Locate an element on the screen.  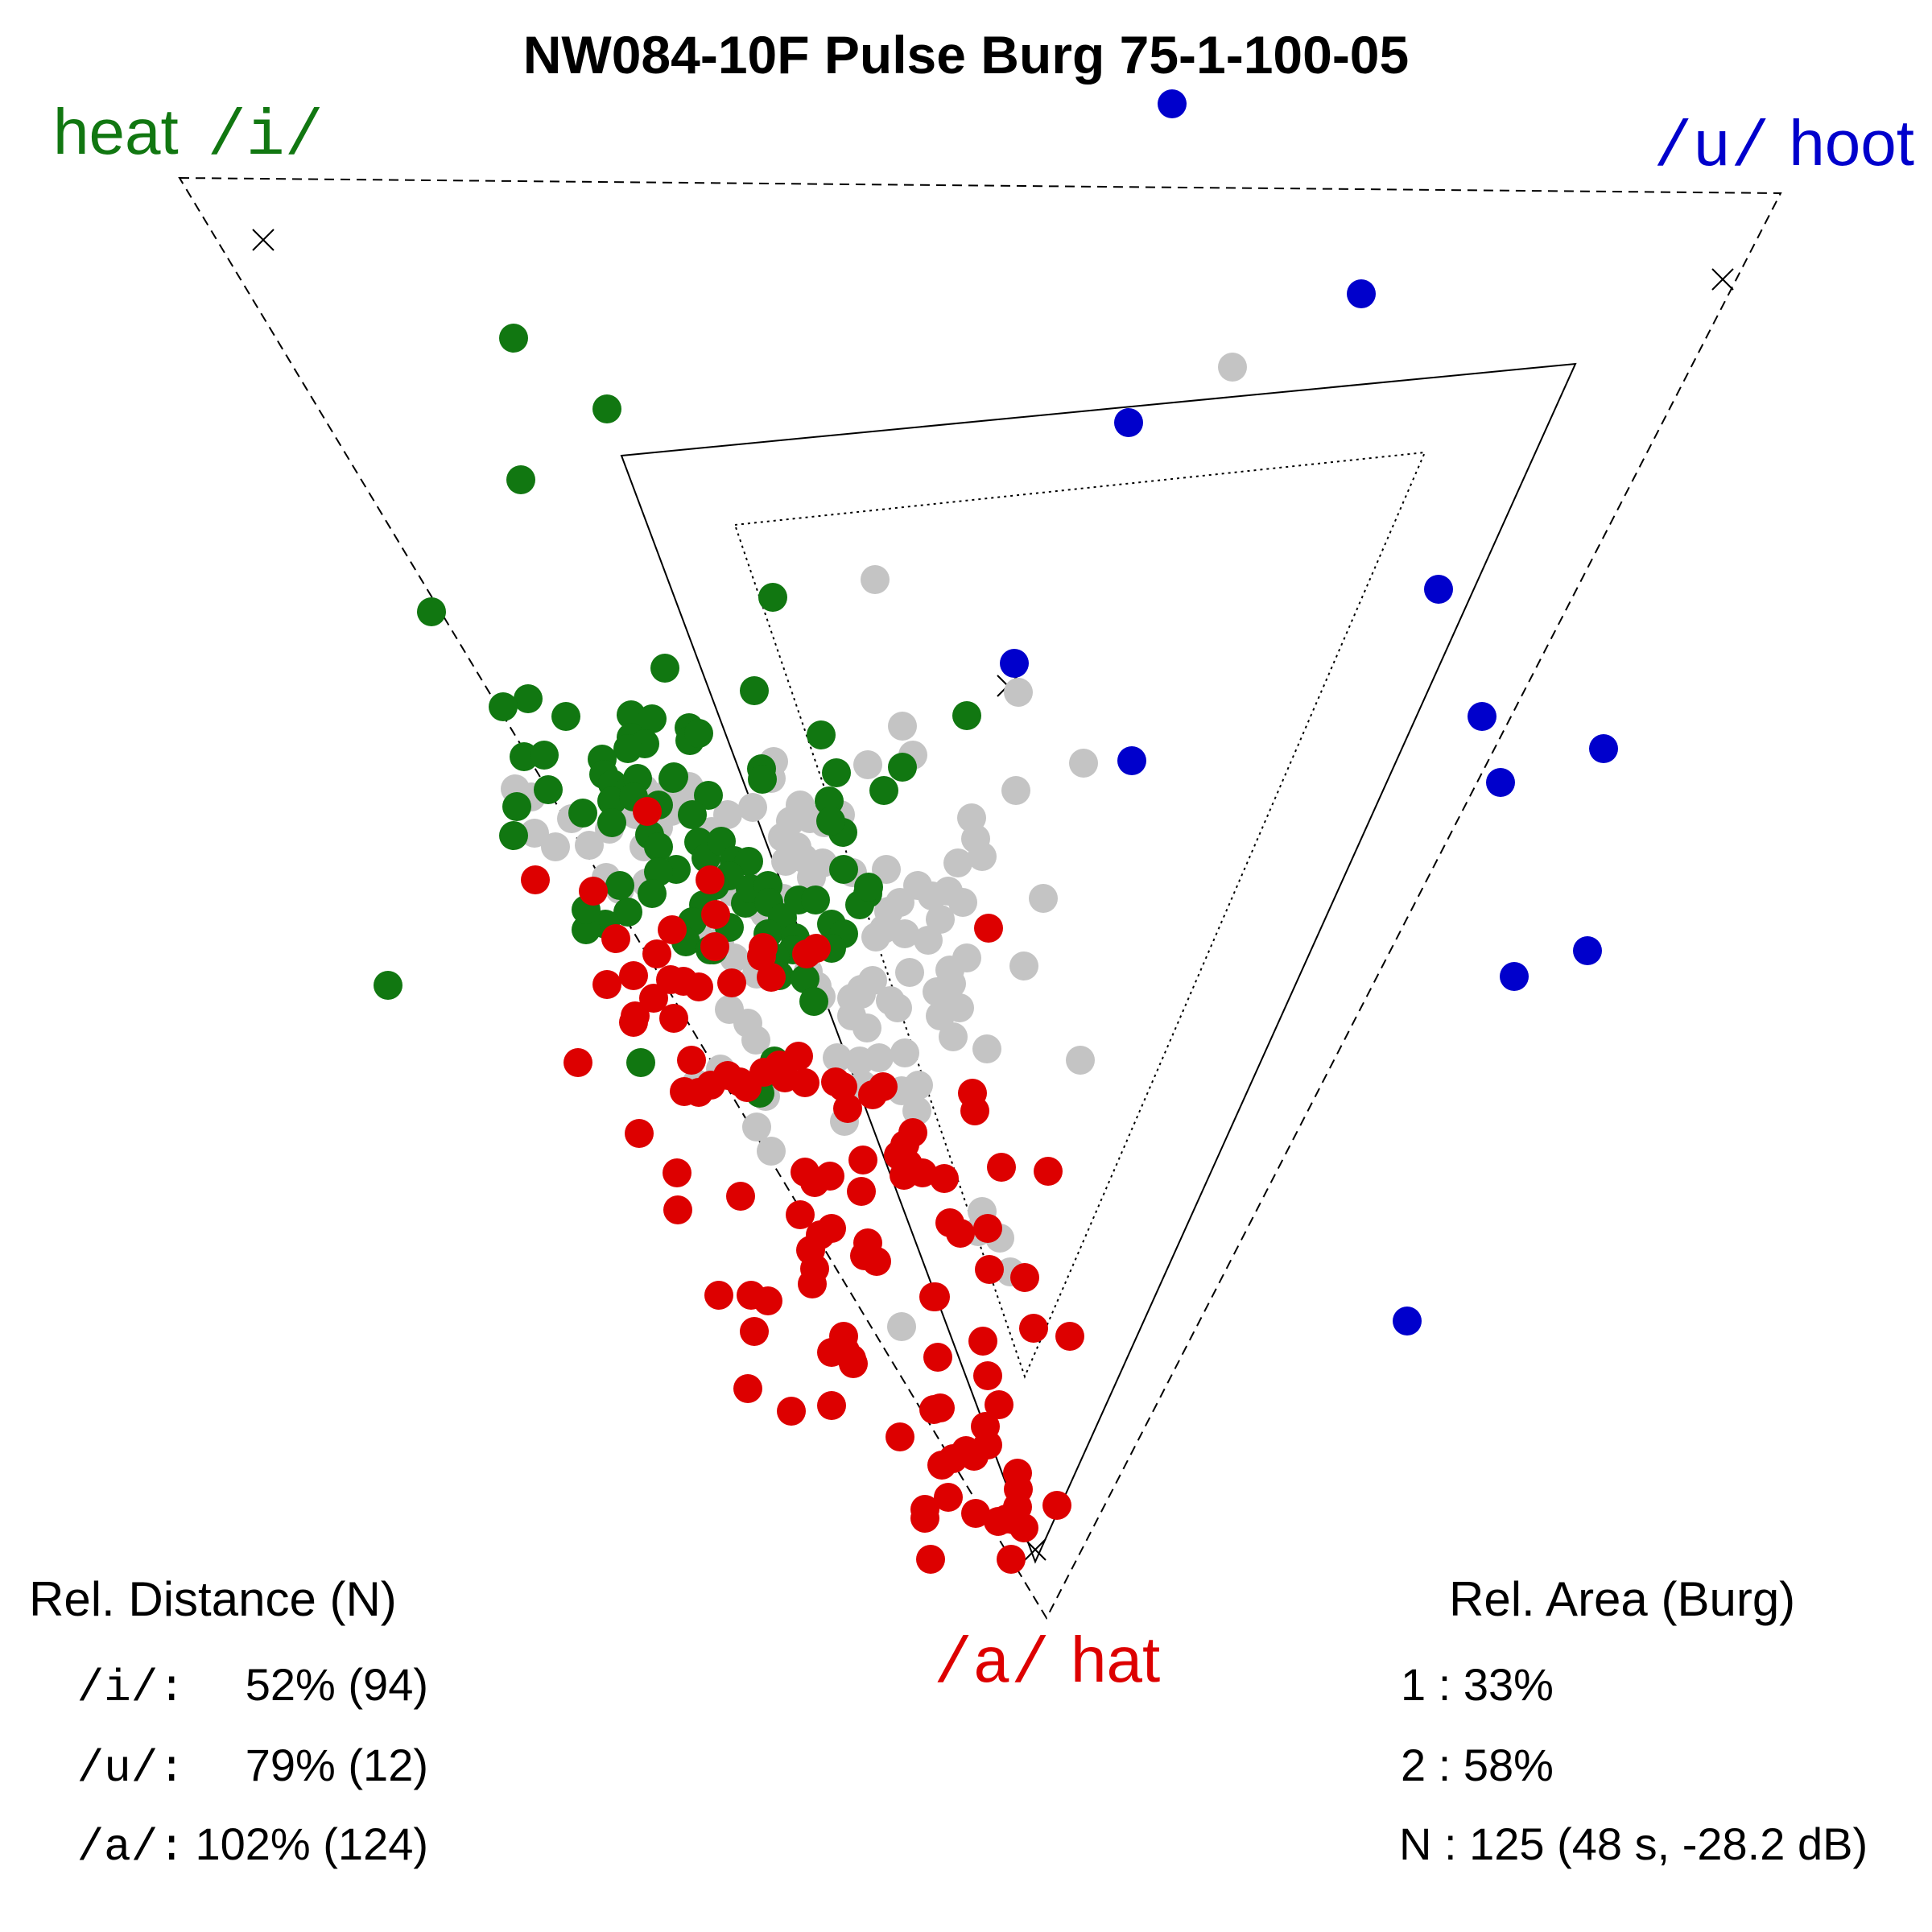
legend-left-title: Rel. Distance (N) is located at coordinates (213, 1599).